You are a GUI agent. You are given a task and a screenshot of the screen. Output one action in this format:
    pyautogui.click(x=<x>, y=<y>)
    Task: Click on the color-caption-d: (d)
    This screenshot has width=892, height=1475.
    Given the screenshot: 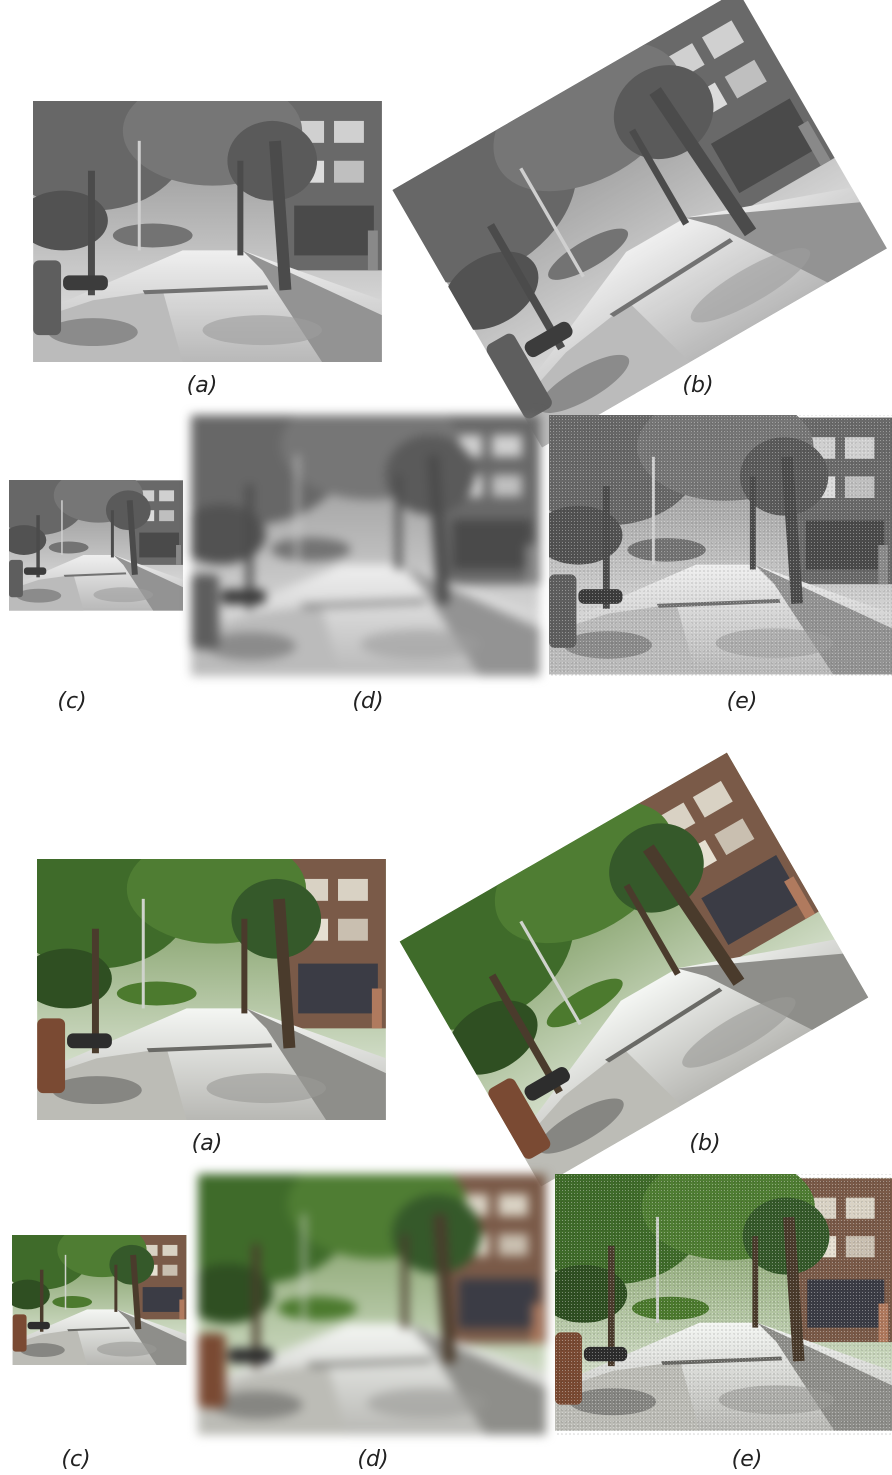 What is the action you would take?
    pyautogui.click(x=373, y=1459)
    